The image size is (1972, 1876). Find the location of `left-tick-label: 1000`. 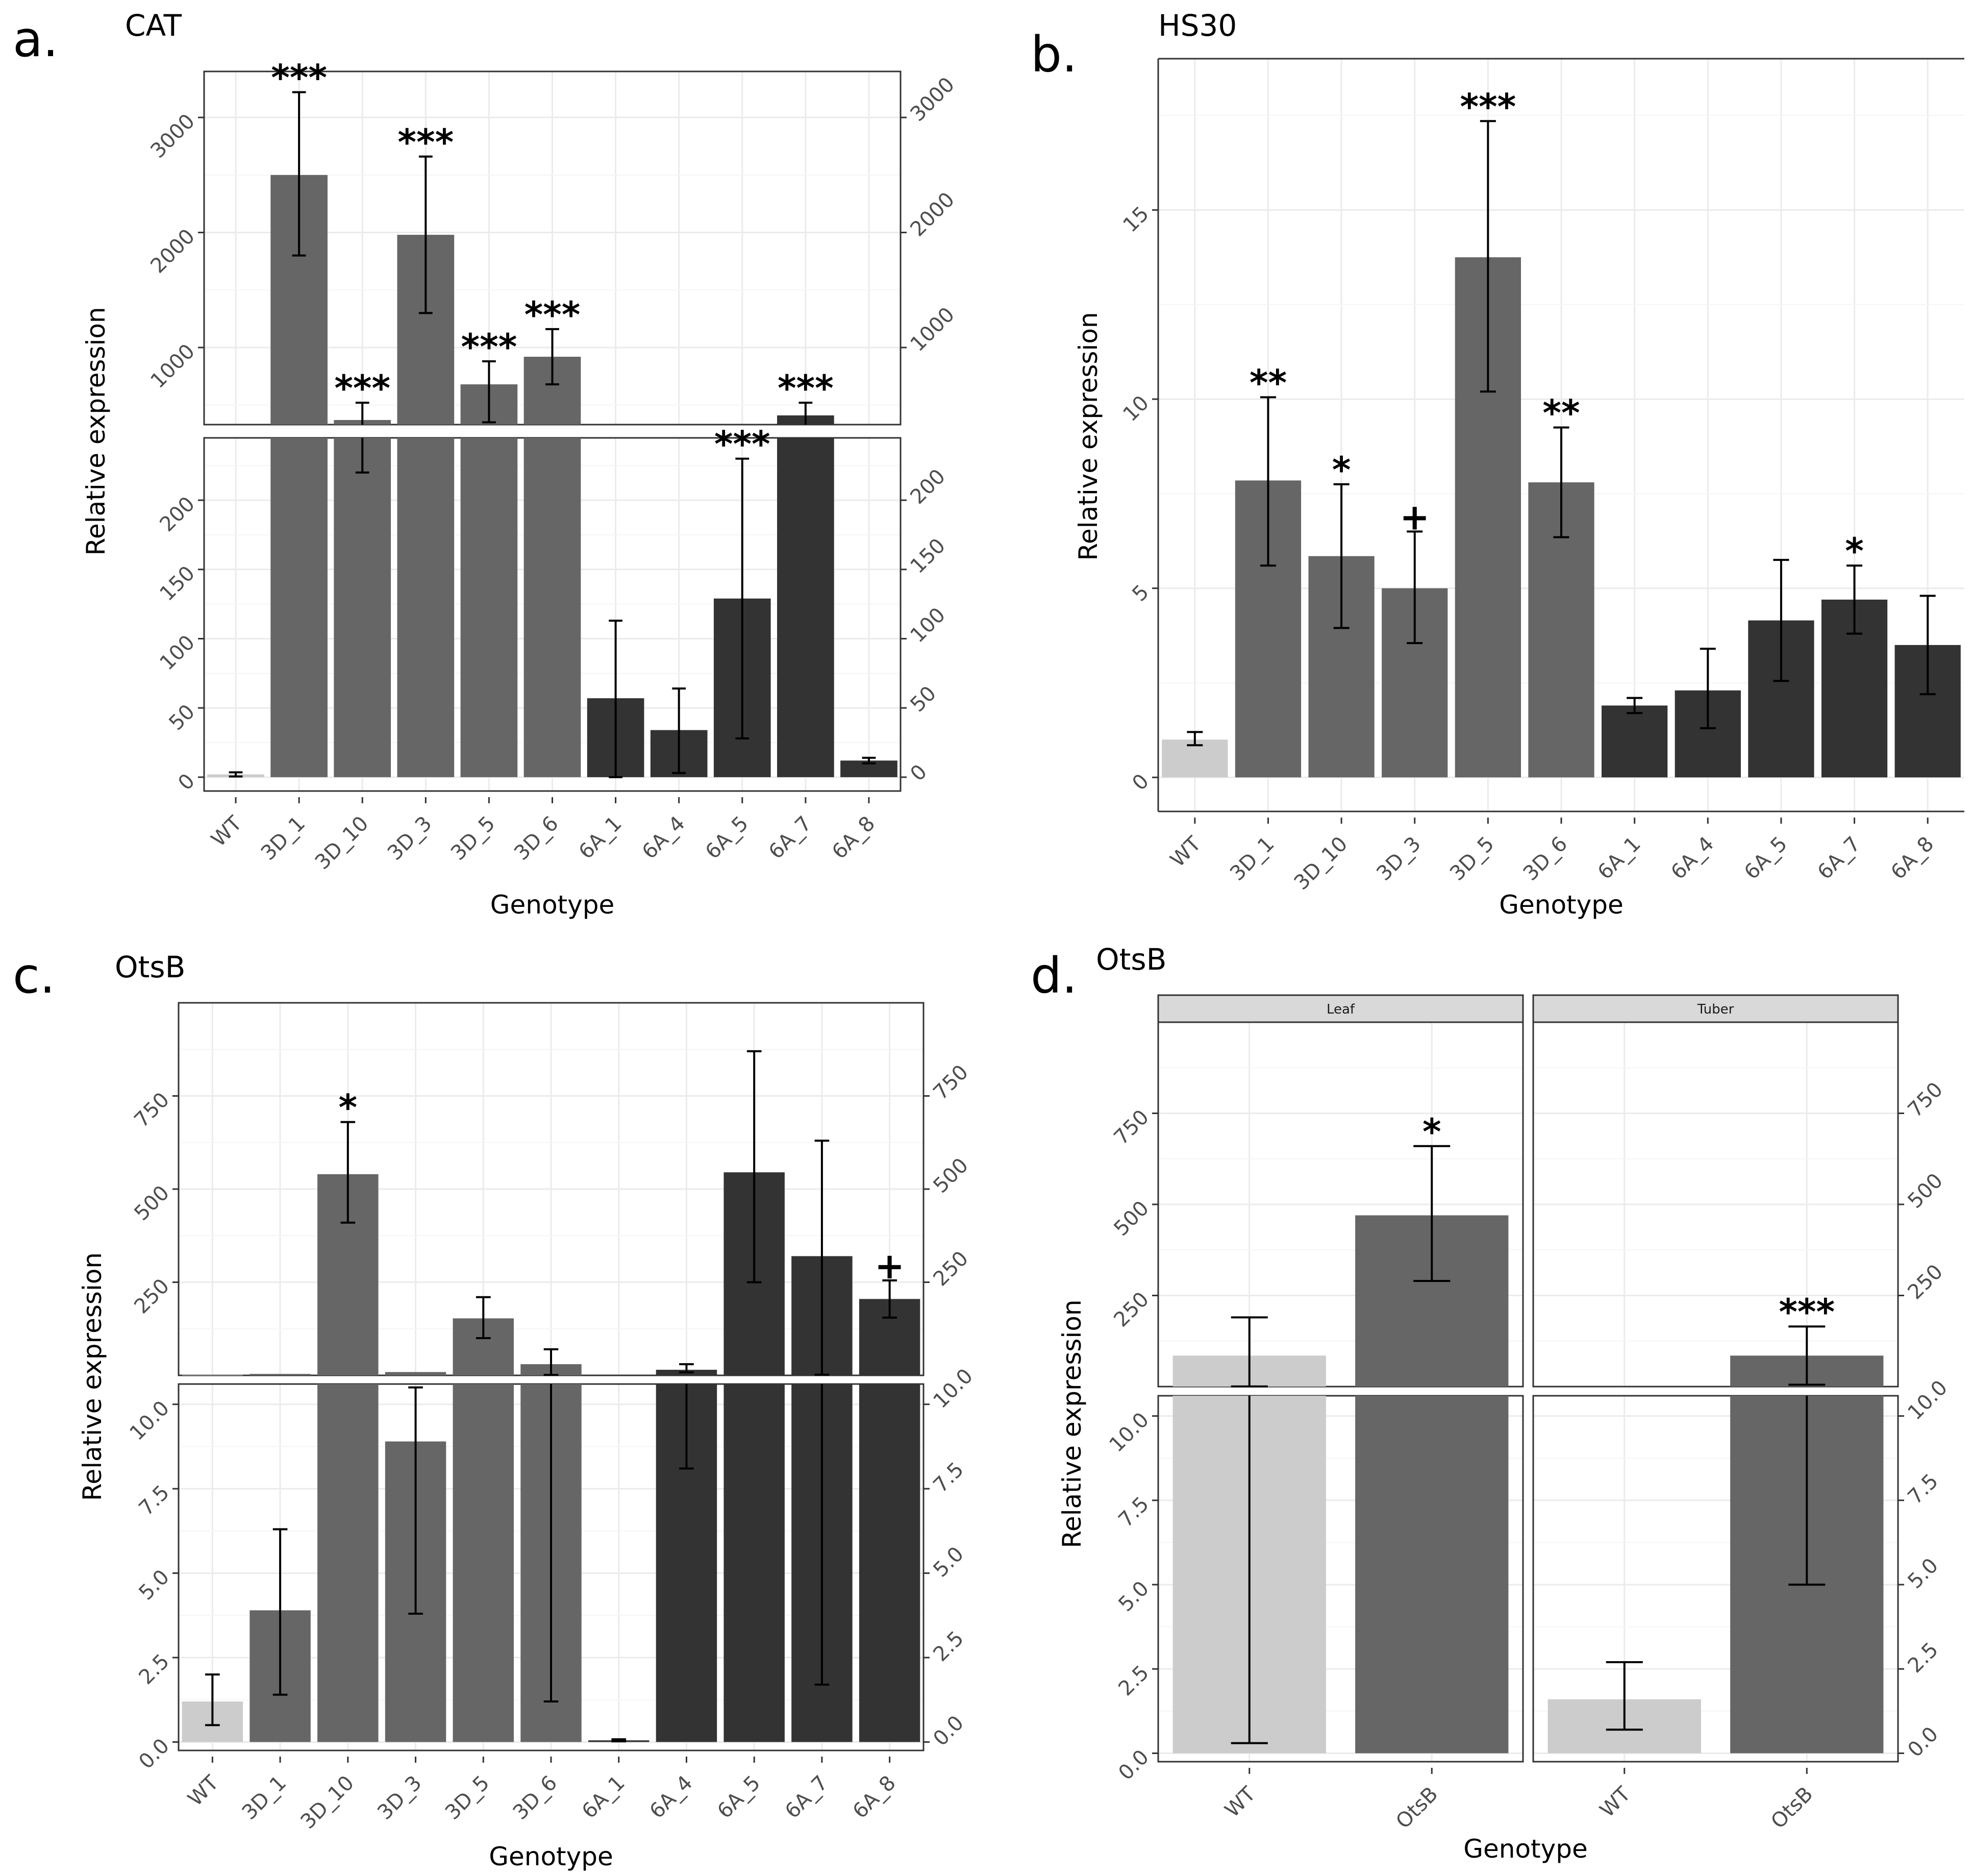

left-tick-label: 1000 is located at coordinates (172, 366).